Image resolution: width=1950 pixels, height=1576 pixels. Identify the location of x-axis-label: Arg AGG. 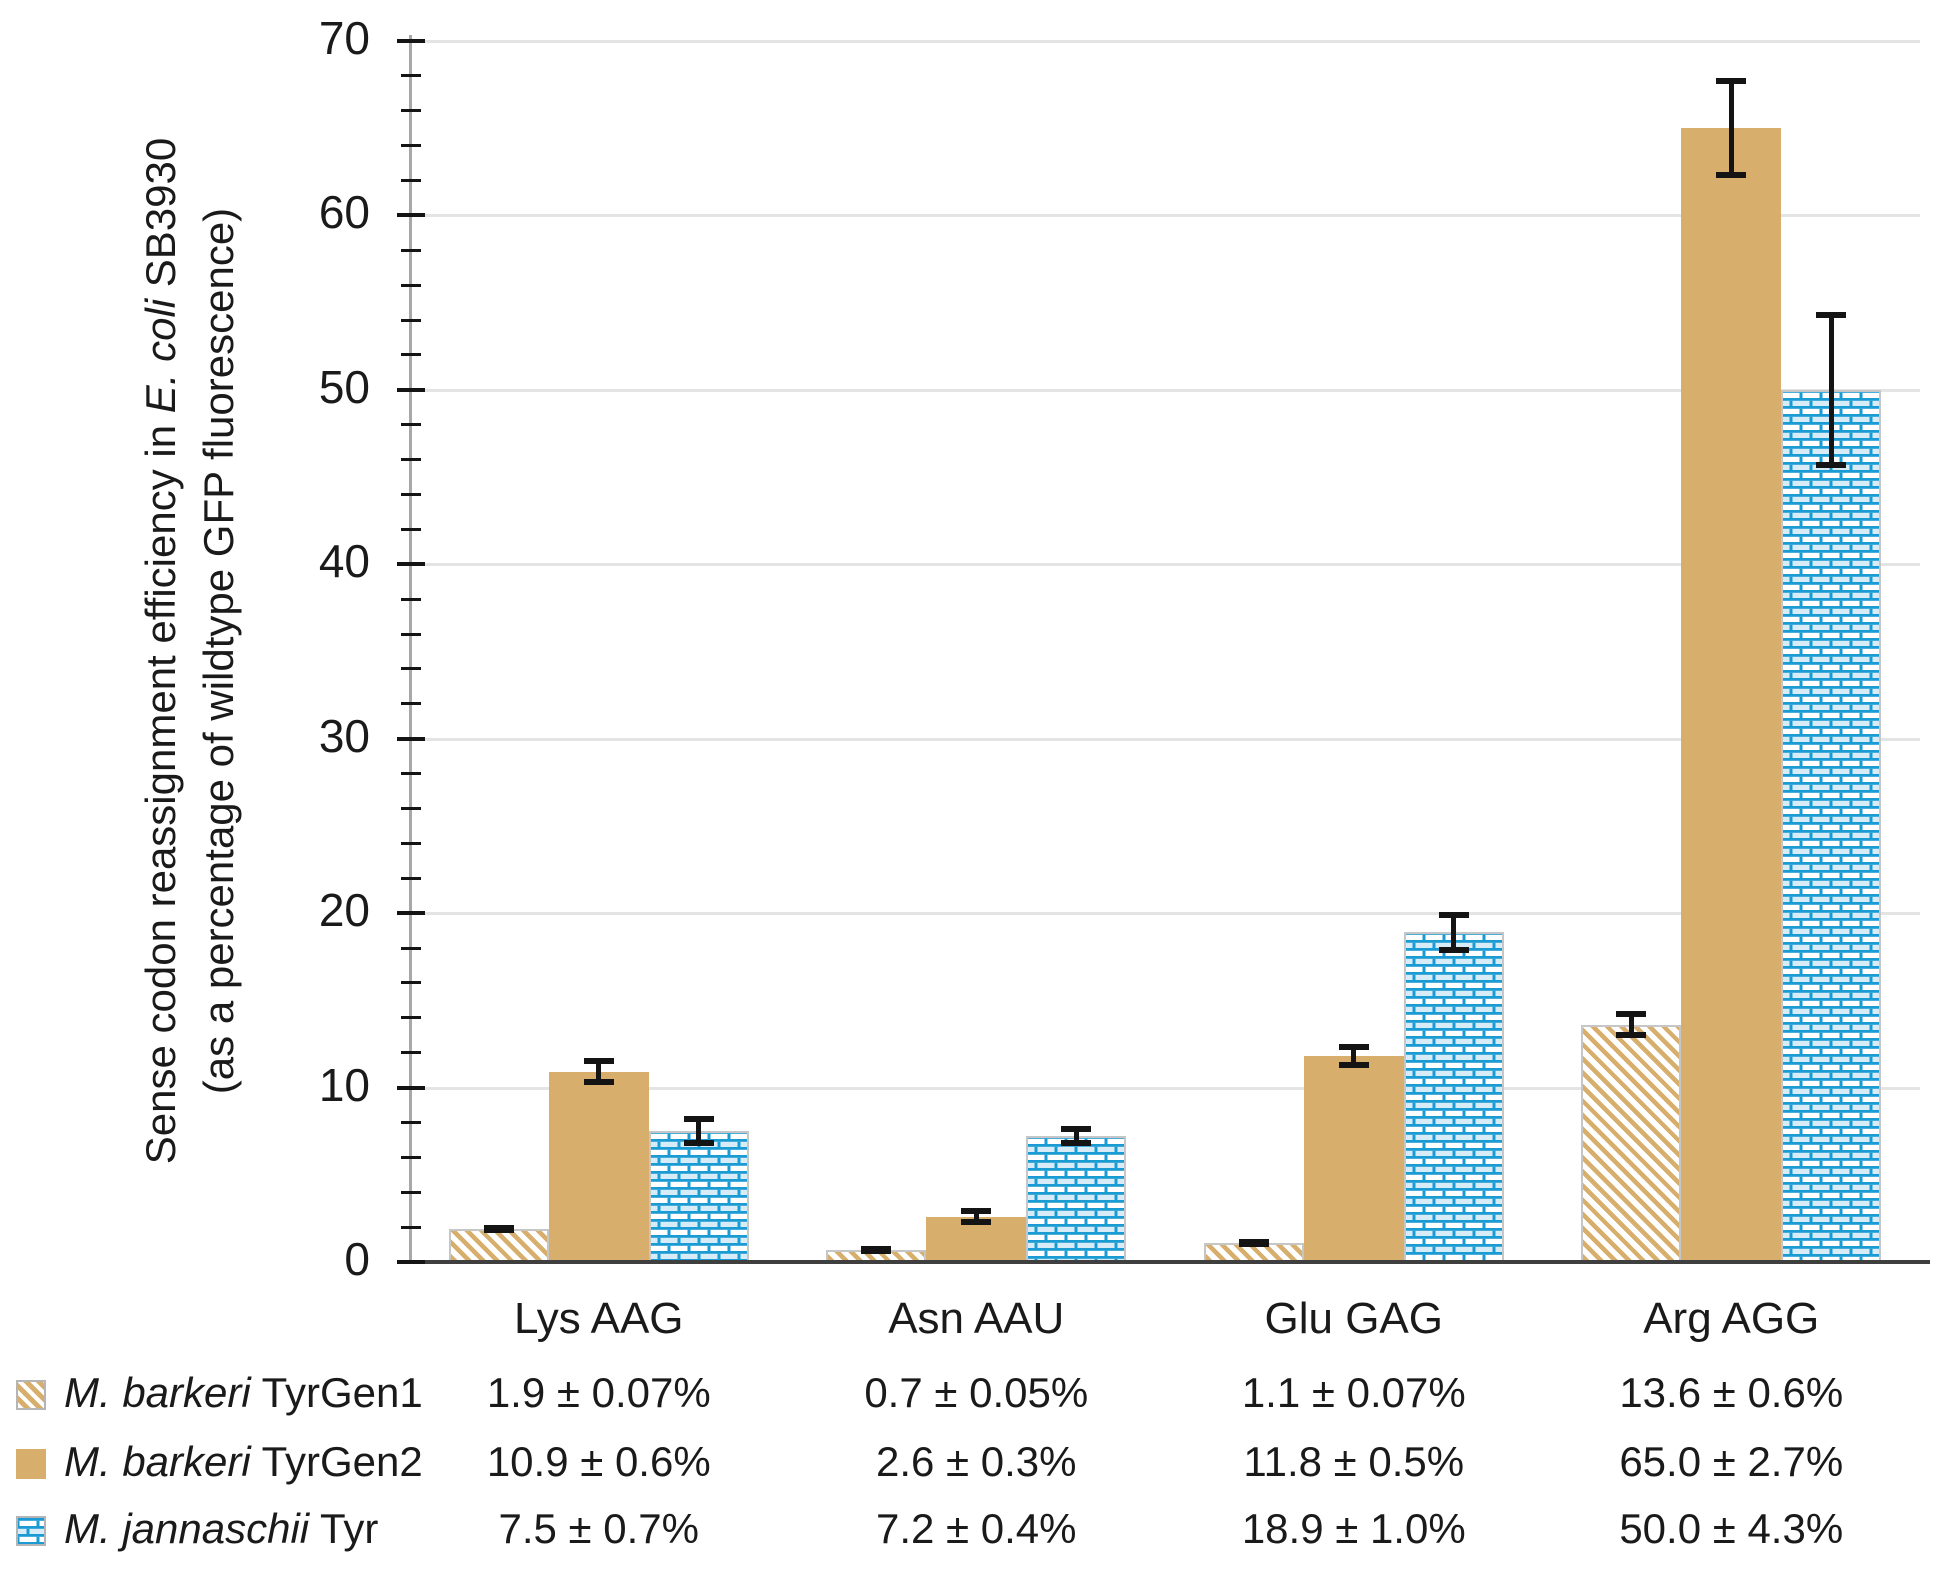
(1731, 1318).